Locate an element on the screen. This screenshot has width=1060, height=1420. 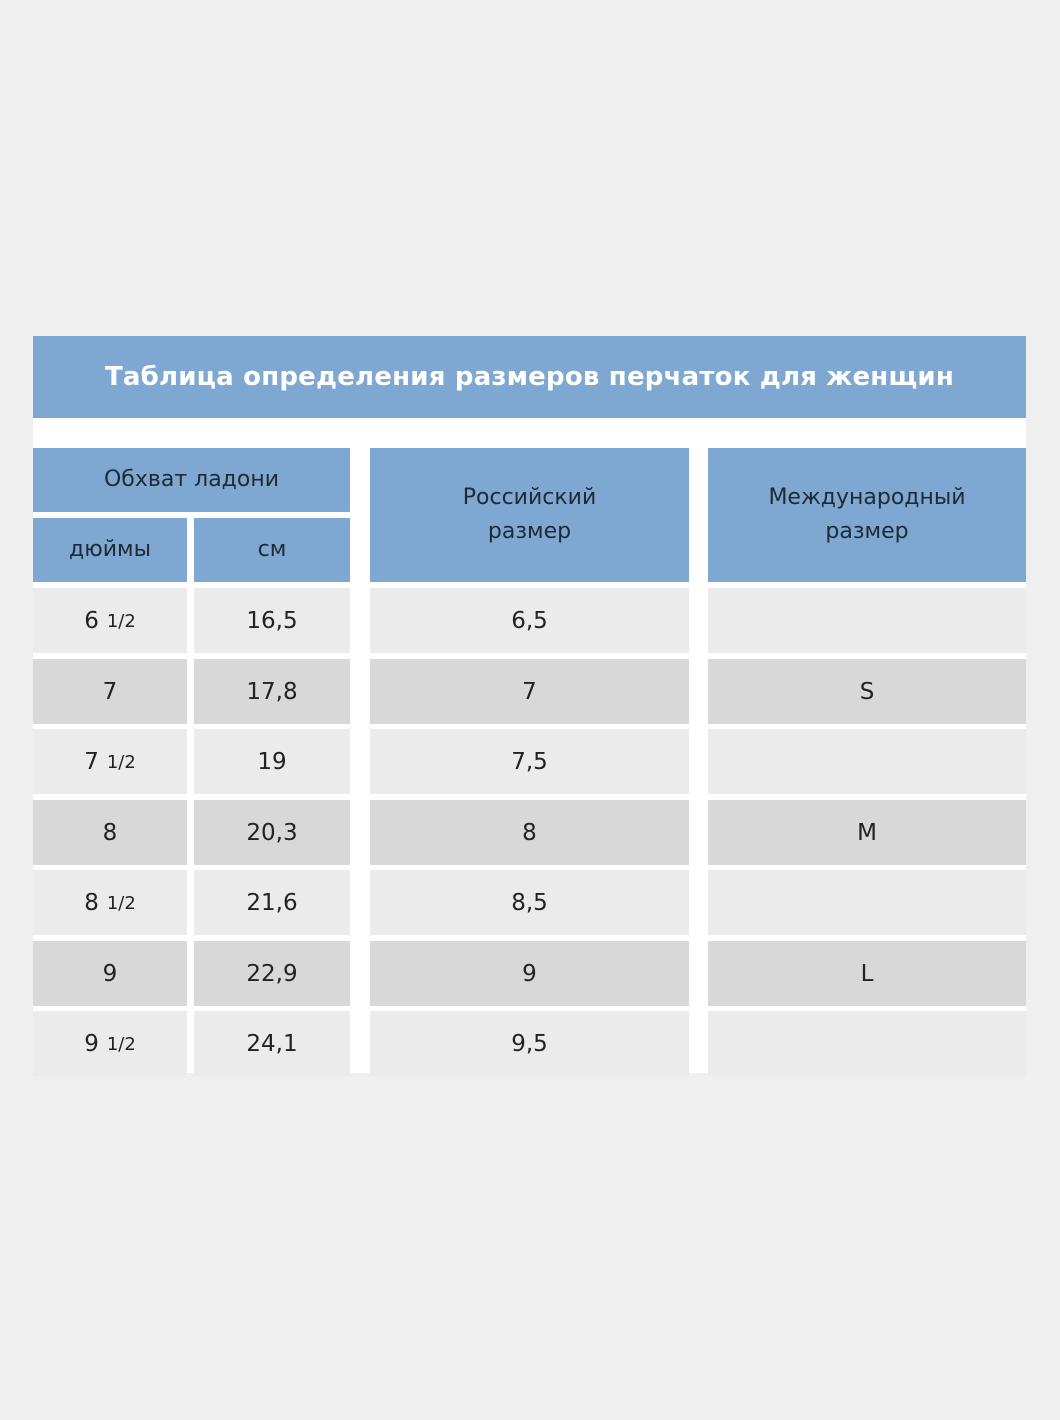
table-cell-cm: 20,3 is located at coordinates (272, 832).